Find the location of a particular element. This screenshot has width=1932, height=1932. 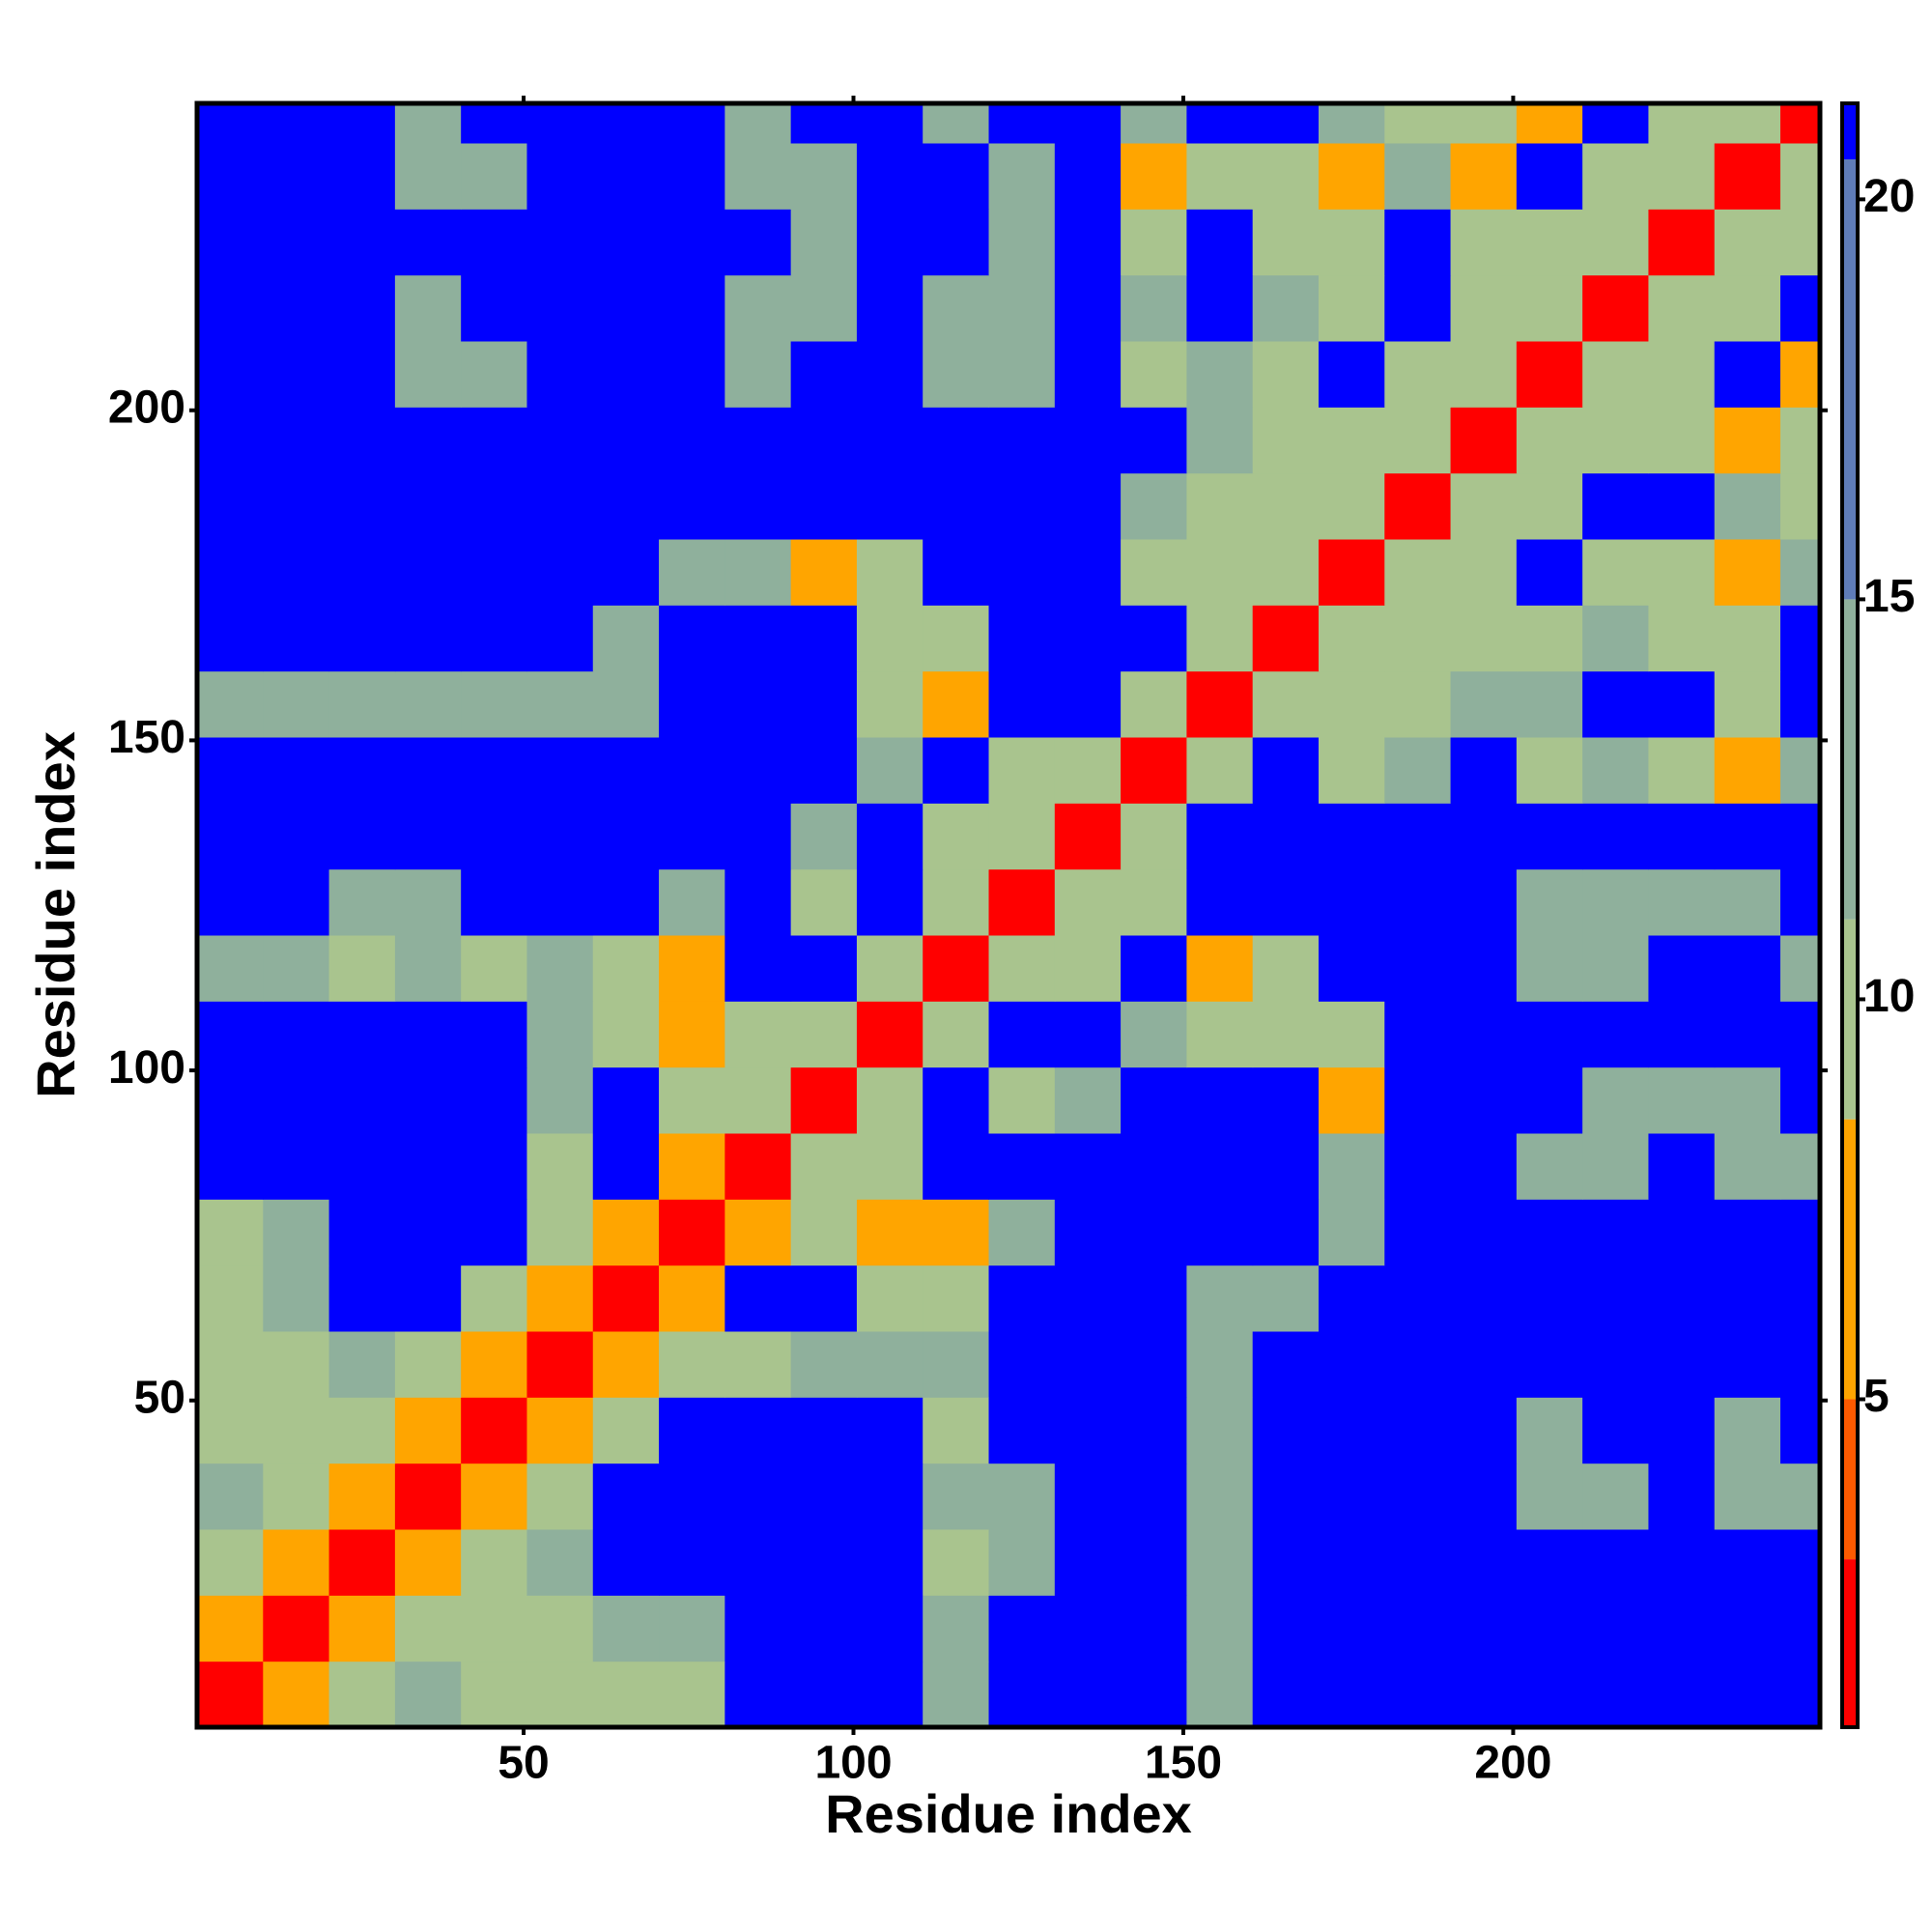

x-tick-label: 50 is located at coordinates (523, 1763).